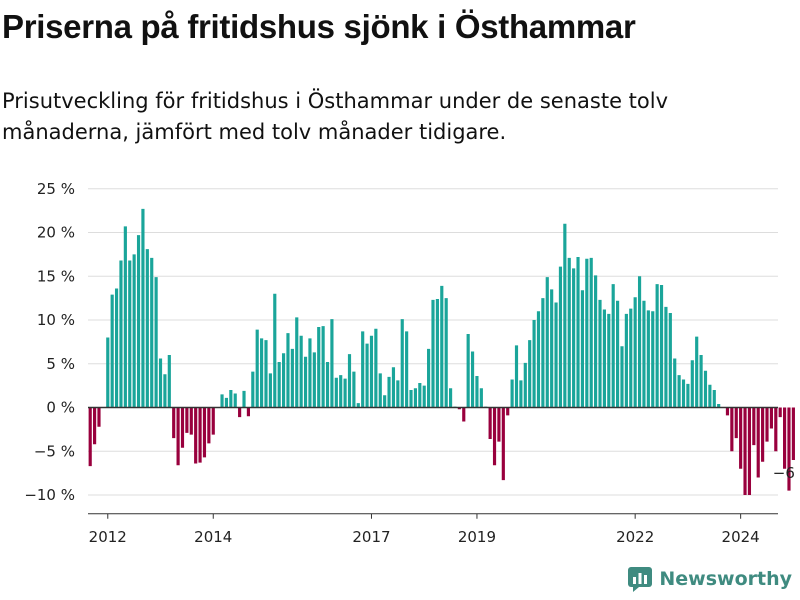 The height and width of the screenshot is (600, 800). Describe the element at coordinates (640, 579) in the screenshot. I see `newsworthy-logo-icon` at that location.